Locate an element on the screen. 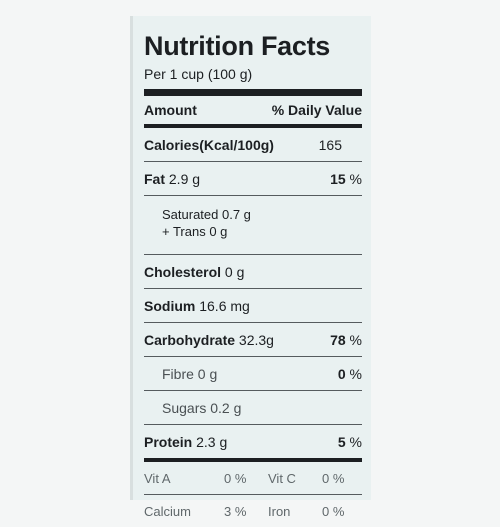  fat-dv: 15 is located at coordinates (338, 178).